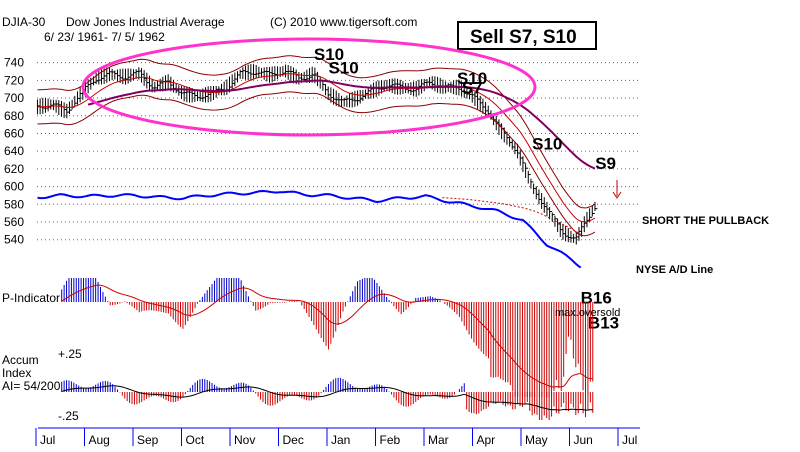  What do you see at coordinates (244, 440) in the screenshot?
I see `month-label: Nov` at bounding box center [244, 440].